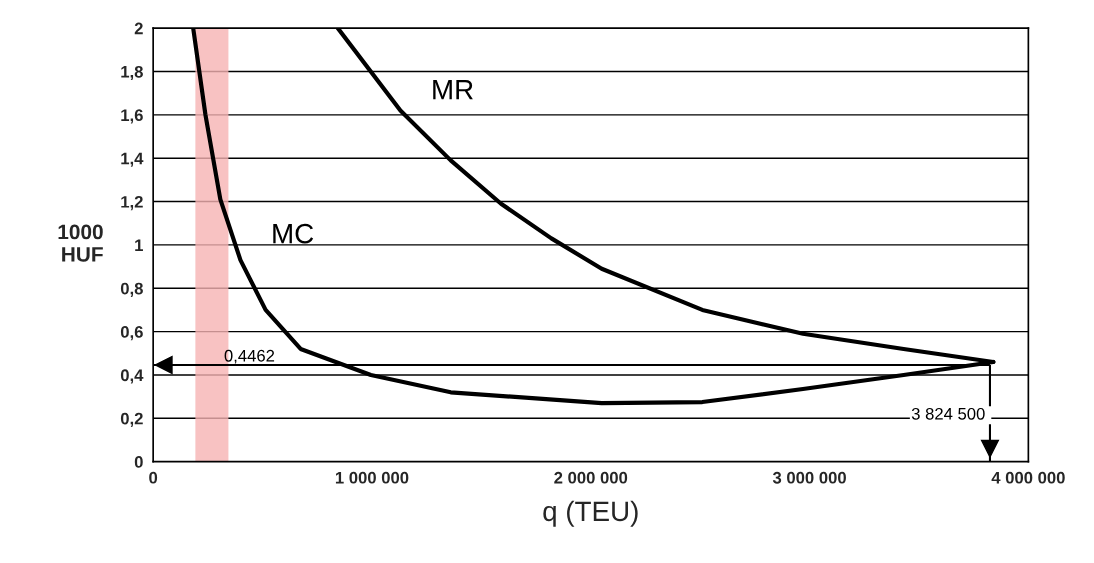 This screenshot has height=563, width=1094. Describe the element at coordinates (293, 233) in the screenshot. I see `series-label: MC` at that location.